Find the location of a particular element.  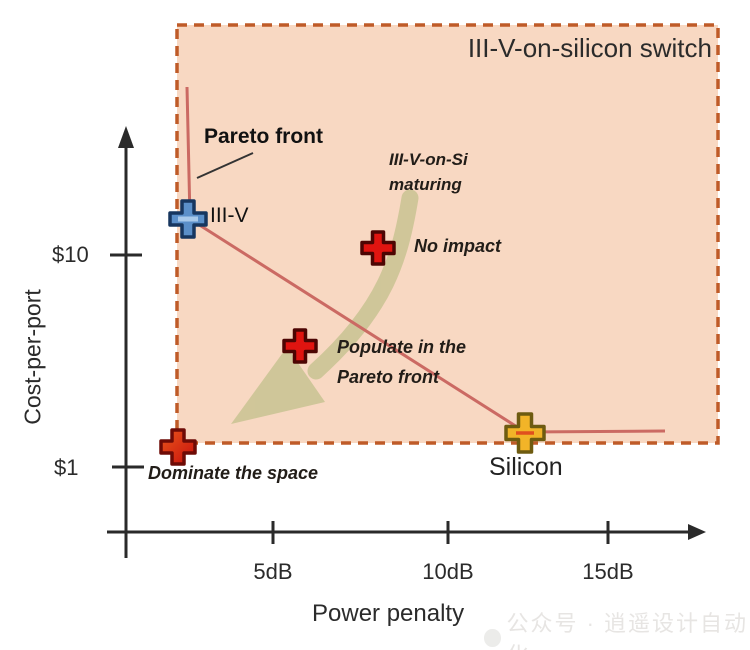

maturing-annotation: III-V-on-Si maturing is located at coordinates (428, 172).